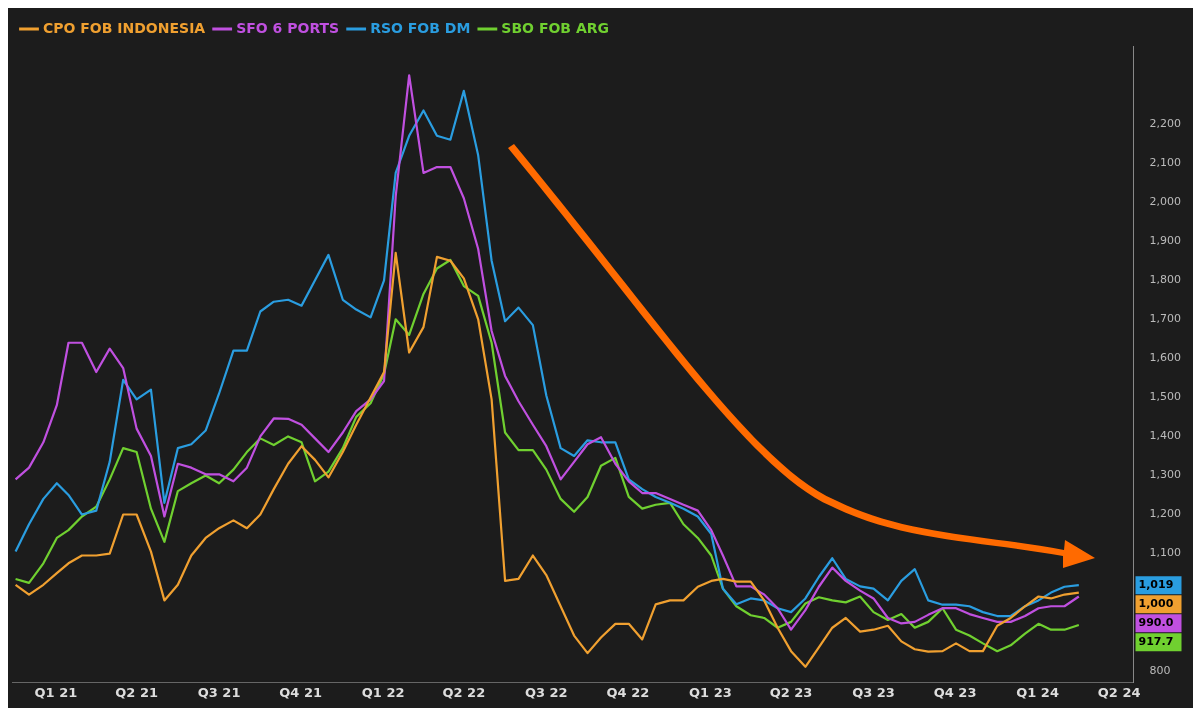 This screenshot has width=1201, height=718. What do you see at coordinates (1165, 162) in the screenshot?
I see `y-tick-label: 2,100` at bounding box center [1165, 162].